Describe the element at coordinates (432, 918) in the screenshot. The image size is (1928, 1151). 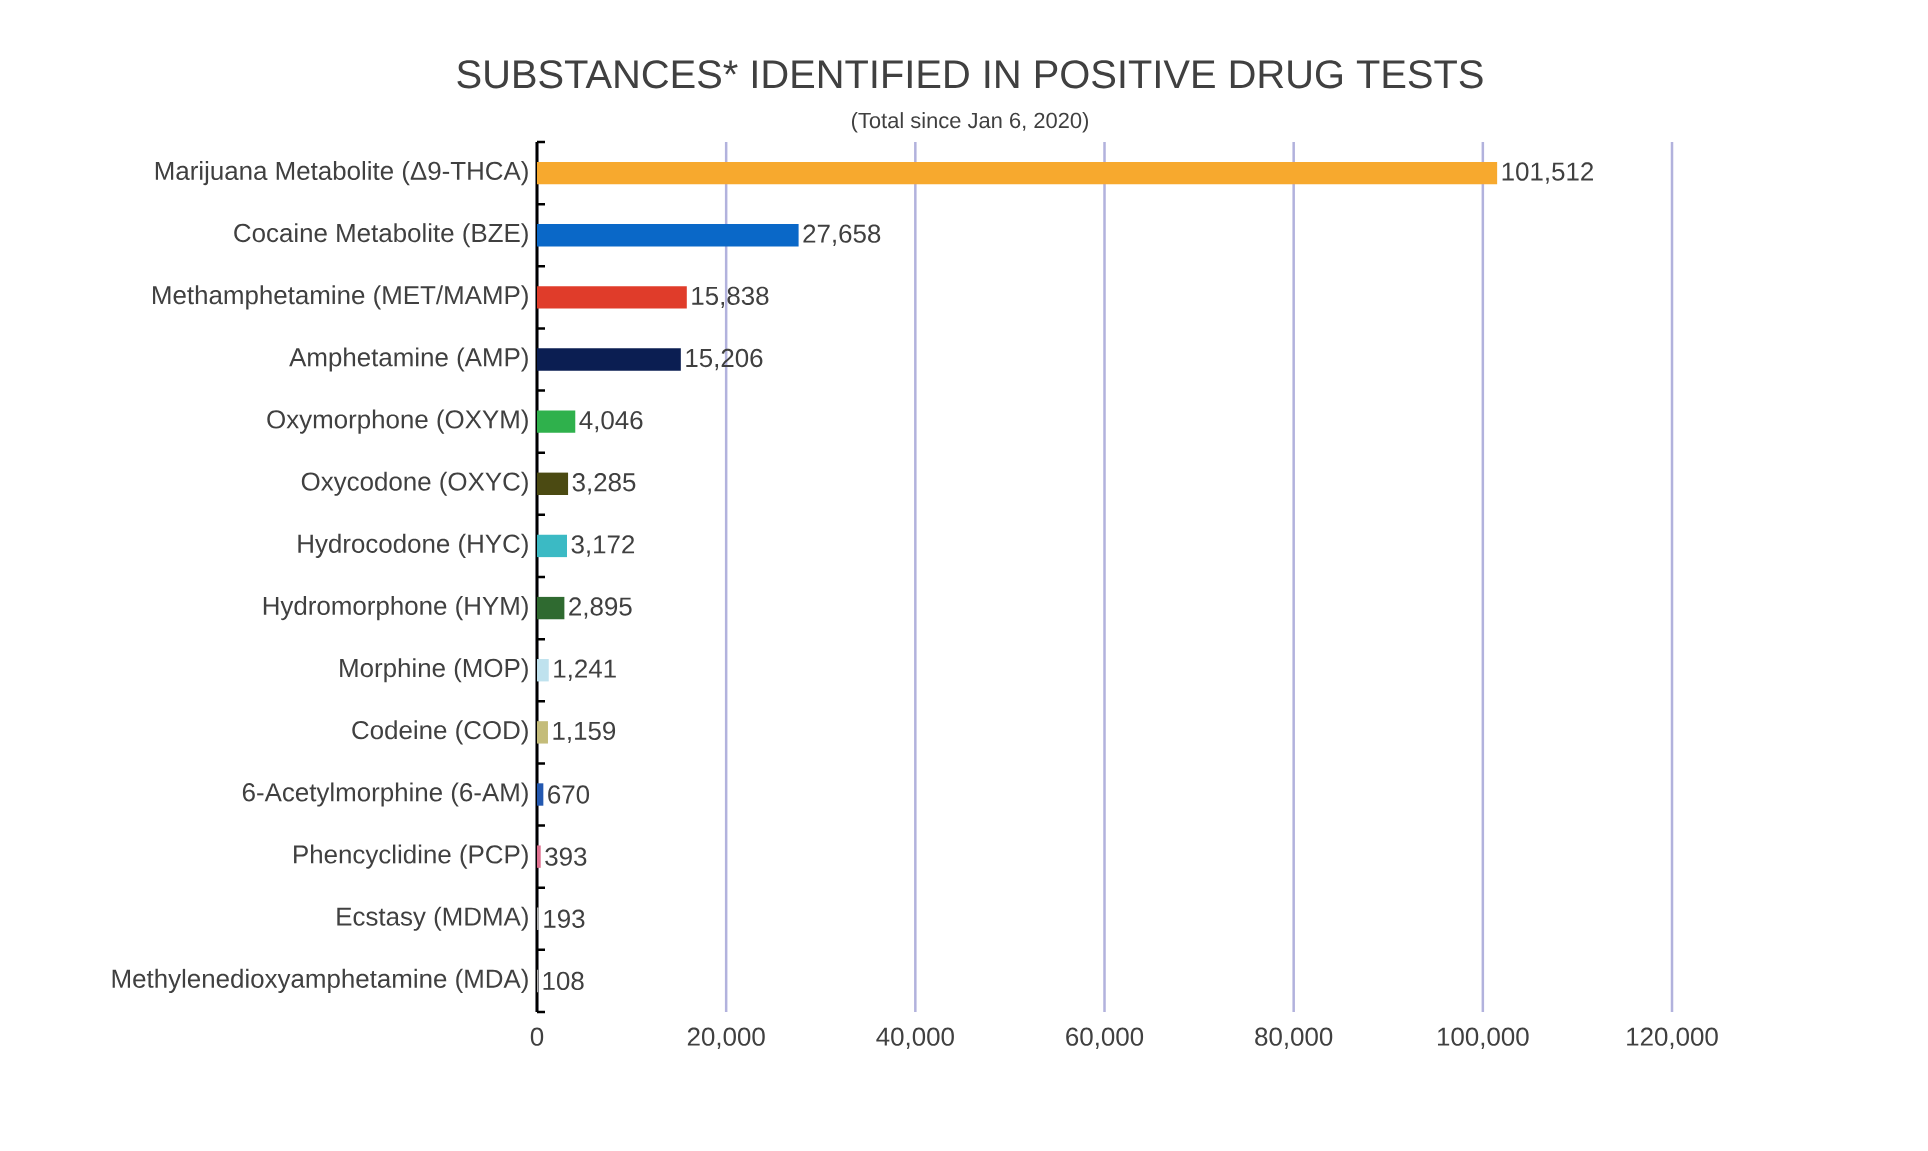
I see `y-tick-label: Ecstasy (MDMA)` at that location.